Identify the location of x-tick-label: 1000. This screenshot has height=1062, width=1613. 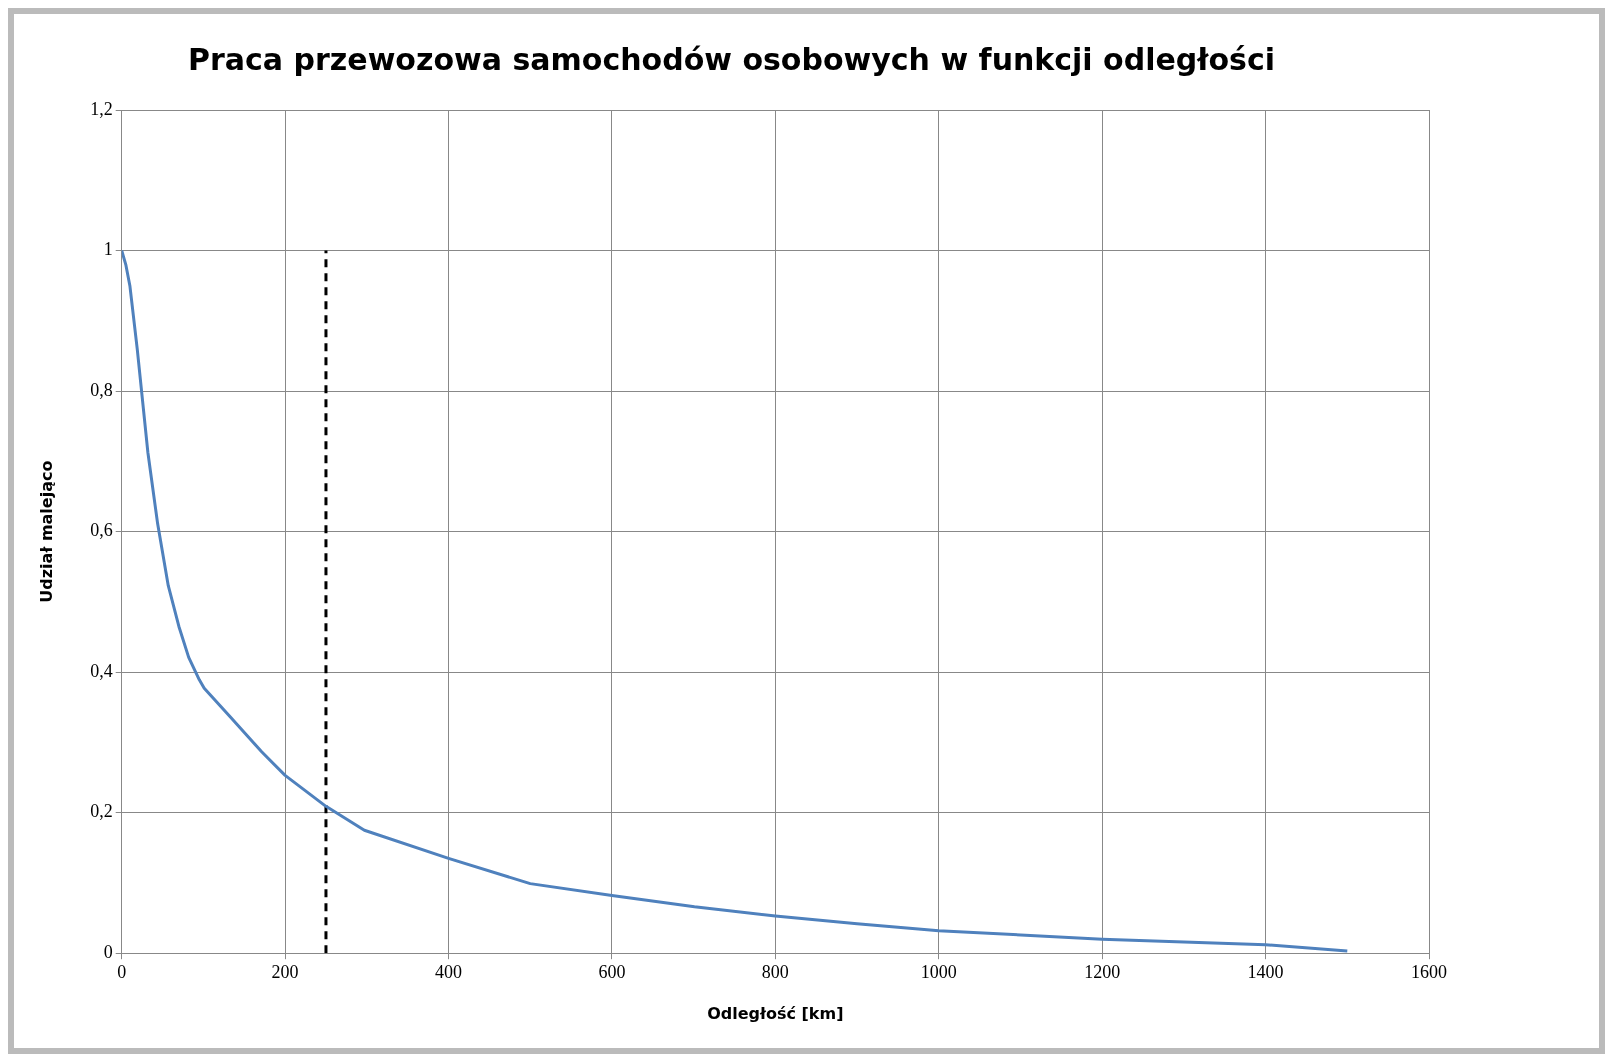
(938, 971).